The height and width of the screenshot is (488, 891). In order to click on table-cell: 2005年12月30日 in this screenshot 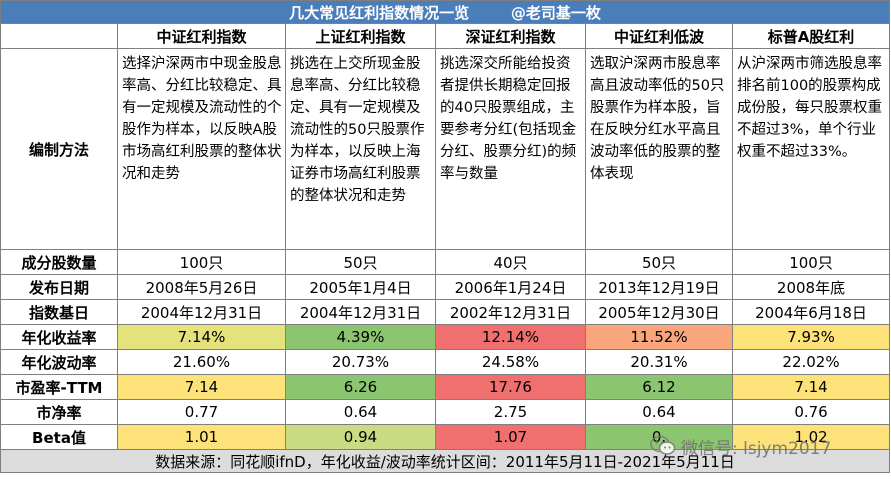, I will do `click(659, 312)`.